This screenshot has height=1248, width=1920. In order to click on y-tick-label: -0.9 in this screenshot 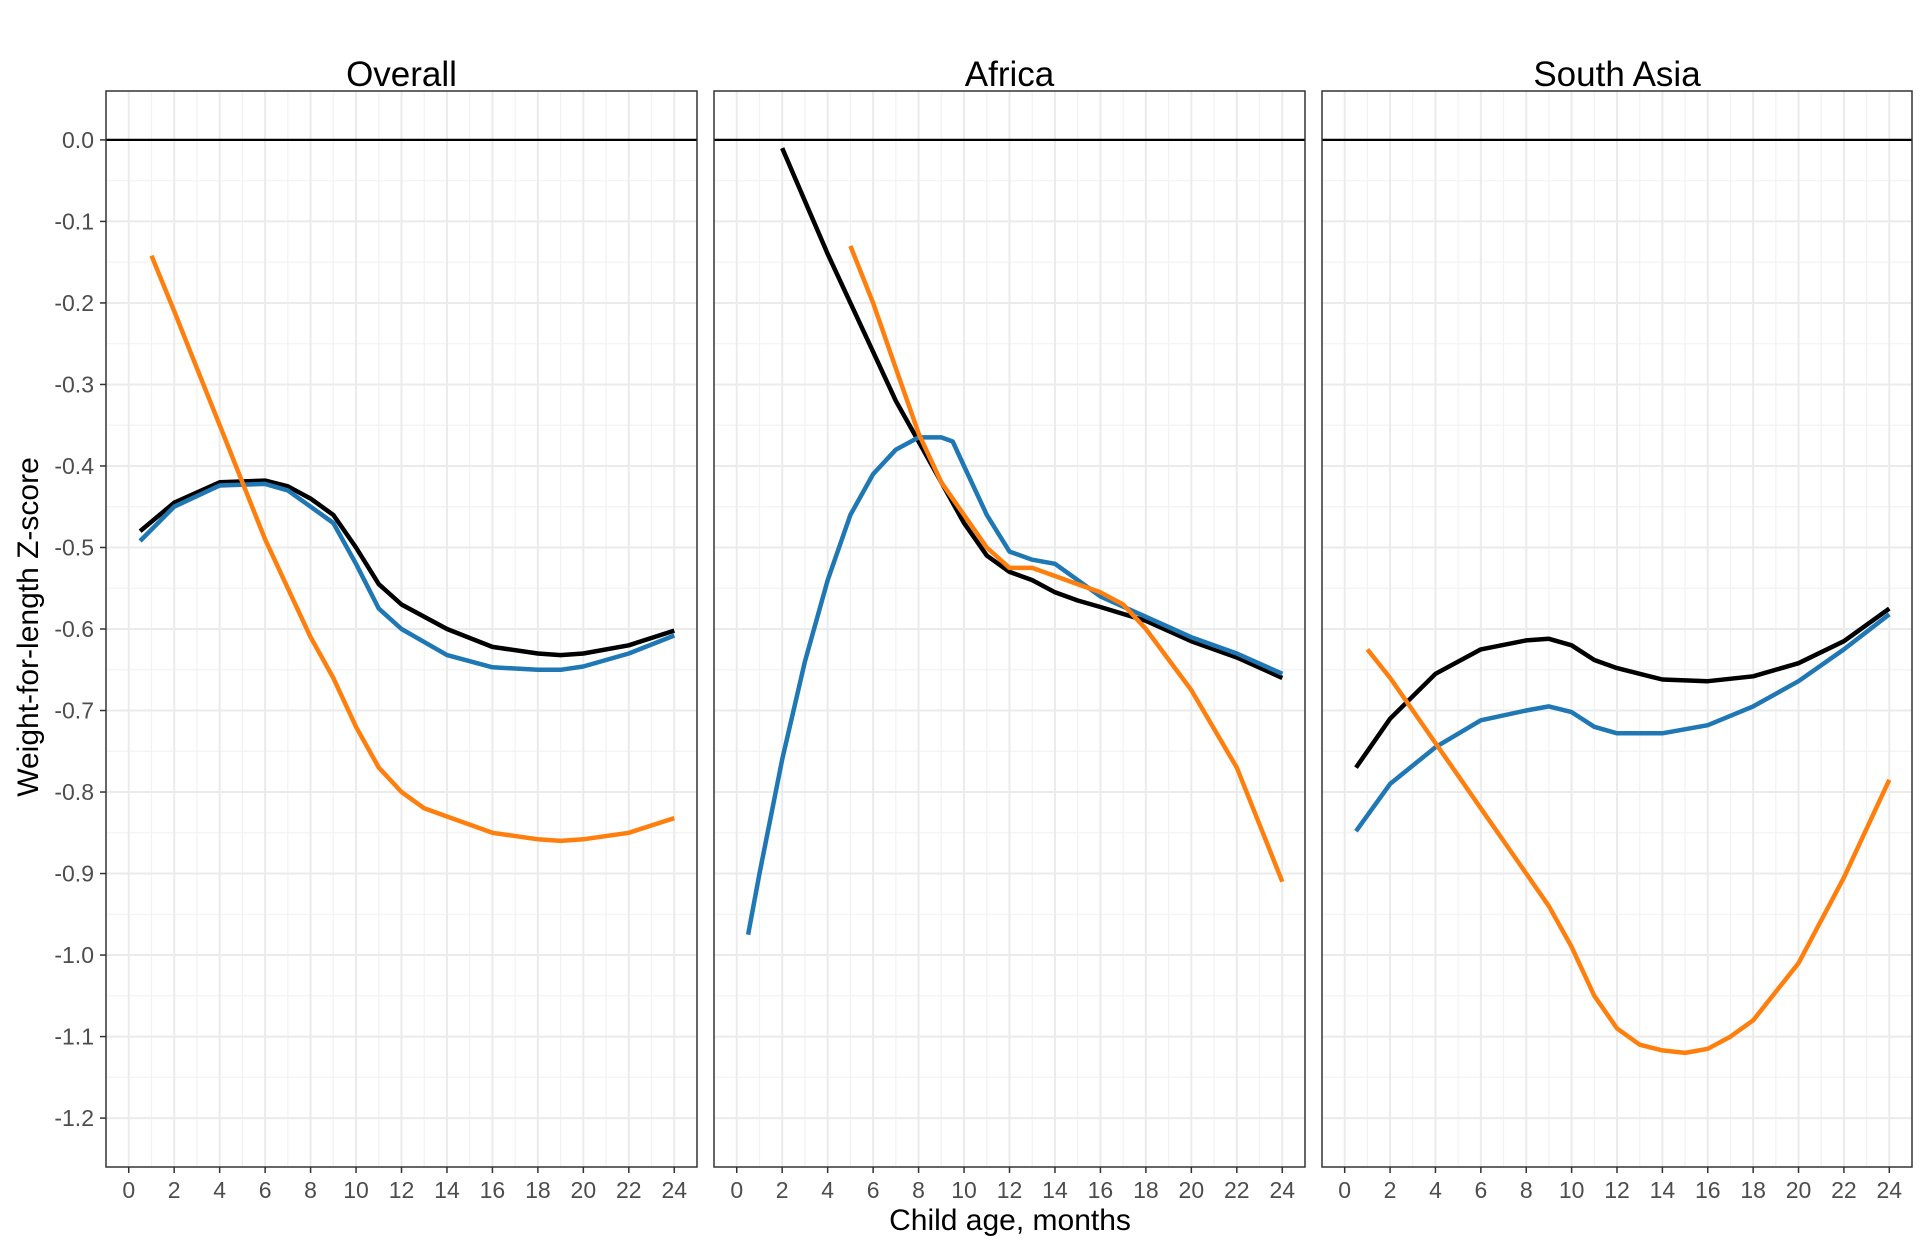, I will do `click(74, 874)`.